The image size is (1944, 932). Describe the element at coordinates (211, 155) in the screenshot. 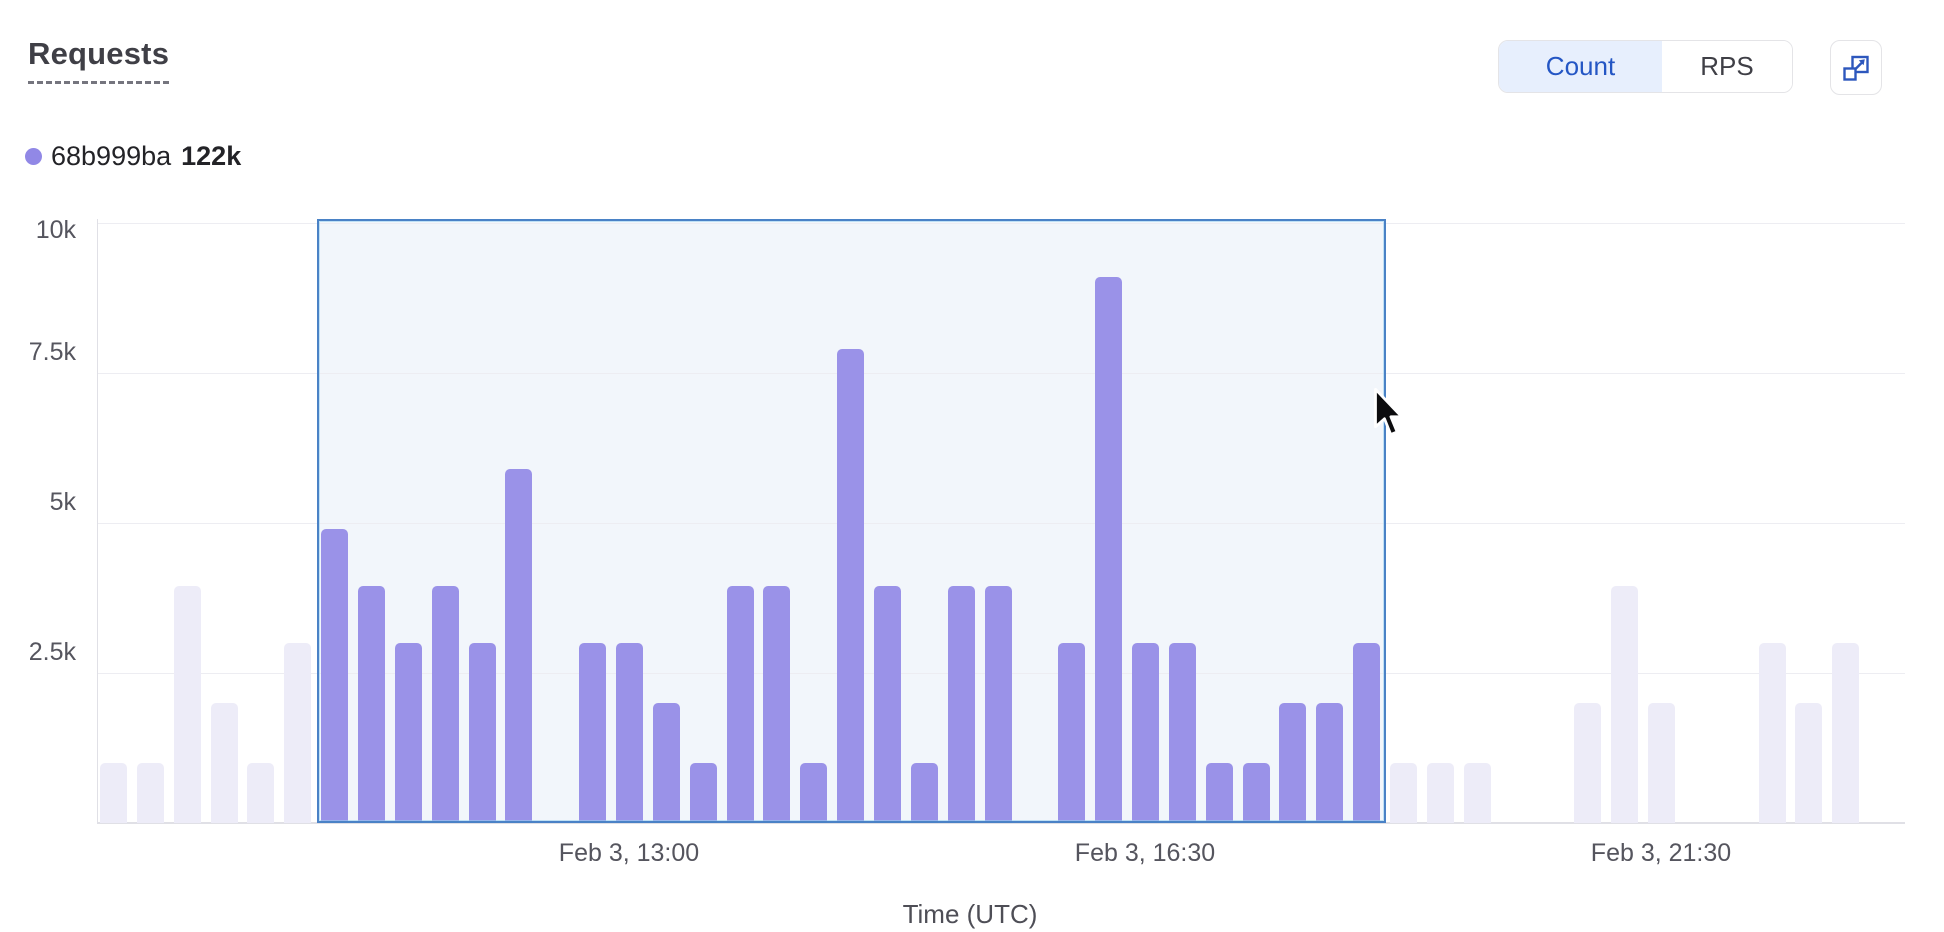

I see `series-total: 122k` at that location.